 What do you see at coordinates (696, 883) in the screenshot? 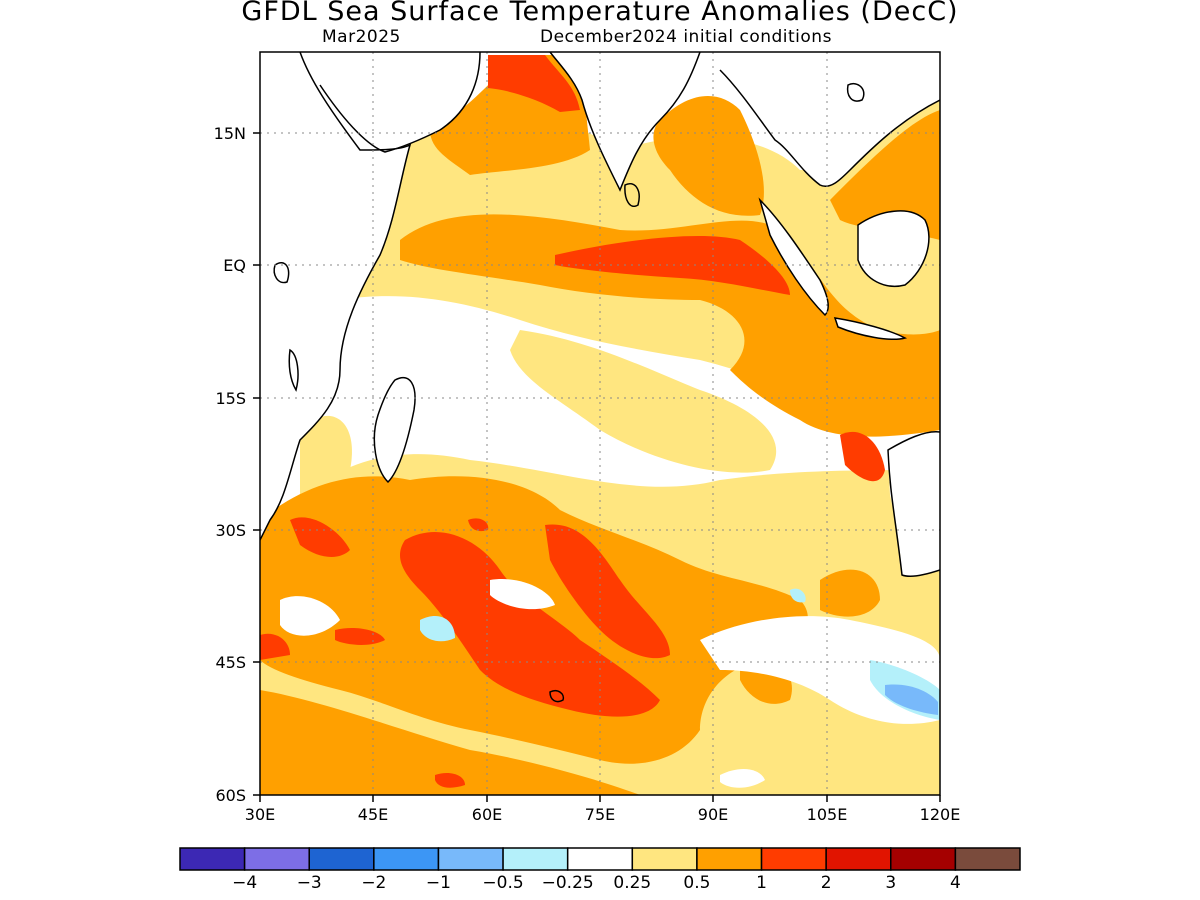
I see `colorbar-label: 0.5` at bounding box center [696, 883].